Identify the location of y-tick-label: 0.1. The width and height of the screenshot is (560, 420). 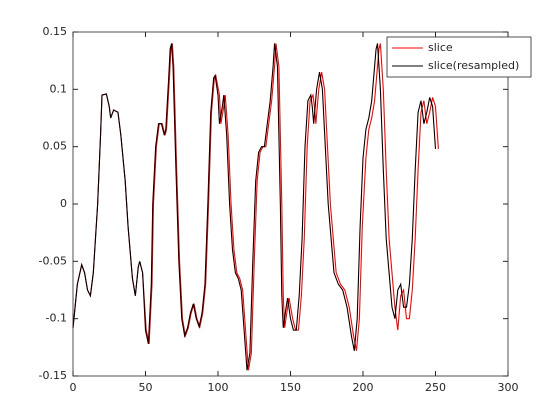
(59, 88).